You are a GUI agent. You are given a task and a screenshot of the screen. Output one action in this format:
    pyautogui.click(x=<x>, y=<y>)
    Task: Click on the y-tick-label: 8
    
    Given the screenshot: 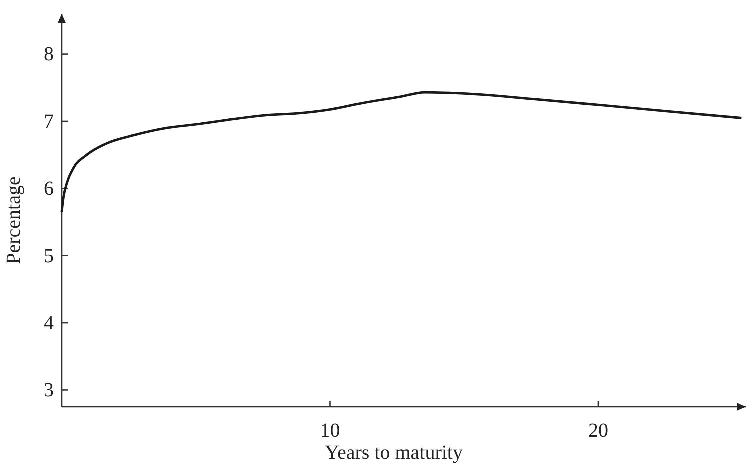 What is the action you would take?
    pyautogui.click(x=49, y=55)
    